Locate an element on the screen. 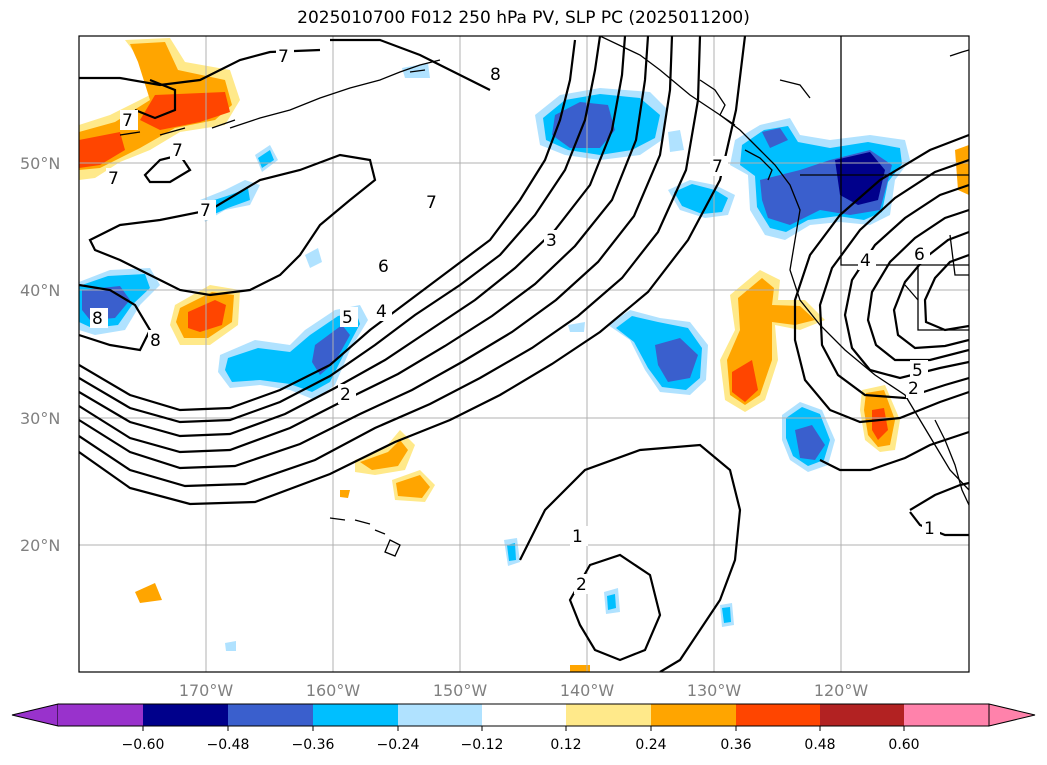  lat-tick-label: 30°N is located at coordinates (40, 418).